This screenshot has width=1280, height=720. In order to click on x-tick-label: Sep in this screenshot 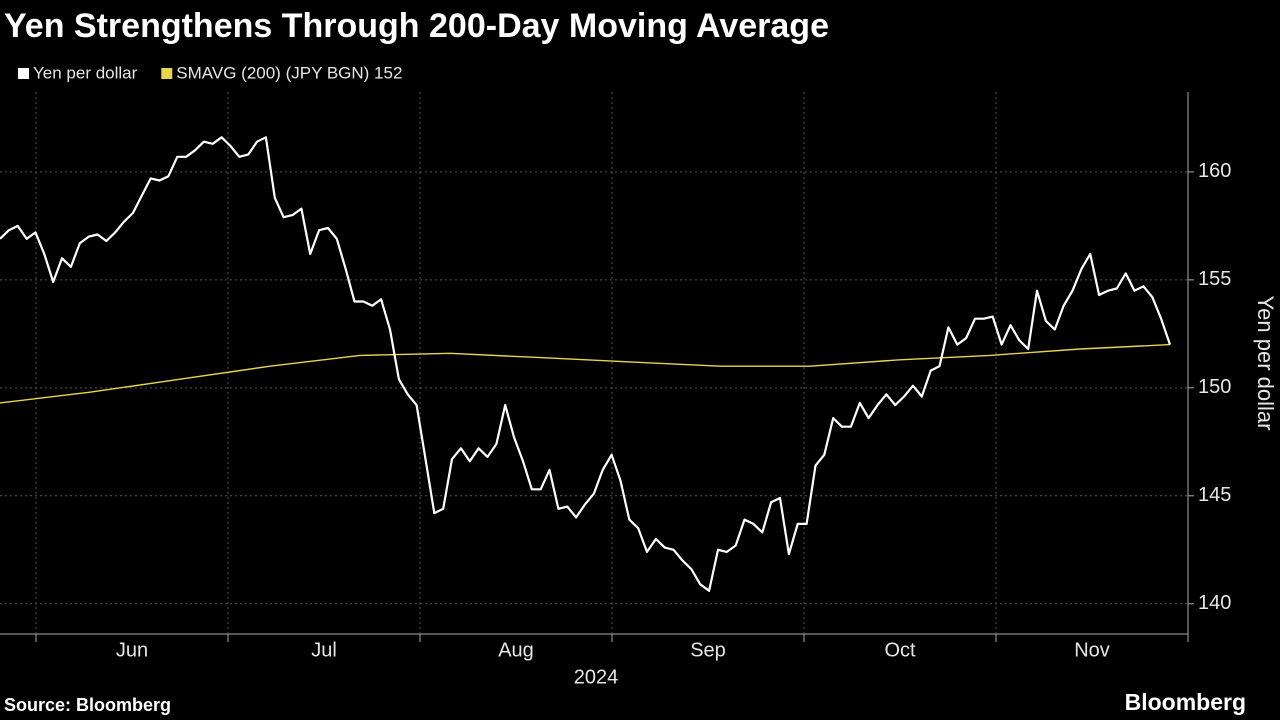, I will do `click(708, 650)`.